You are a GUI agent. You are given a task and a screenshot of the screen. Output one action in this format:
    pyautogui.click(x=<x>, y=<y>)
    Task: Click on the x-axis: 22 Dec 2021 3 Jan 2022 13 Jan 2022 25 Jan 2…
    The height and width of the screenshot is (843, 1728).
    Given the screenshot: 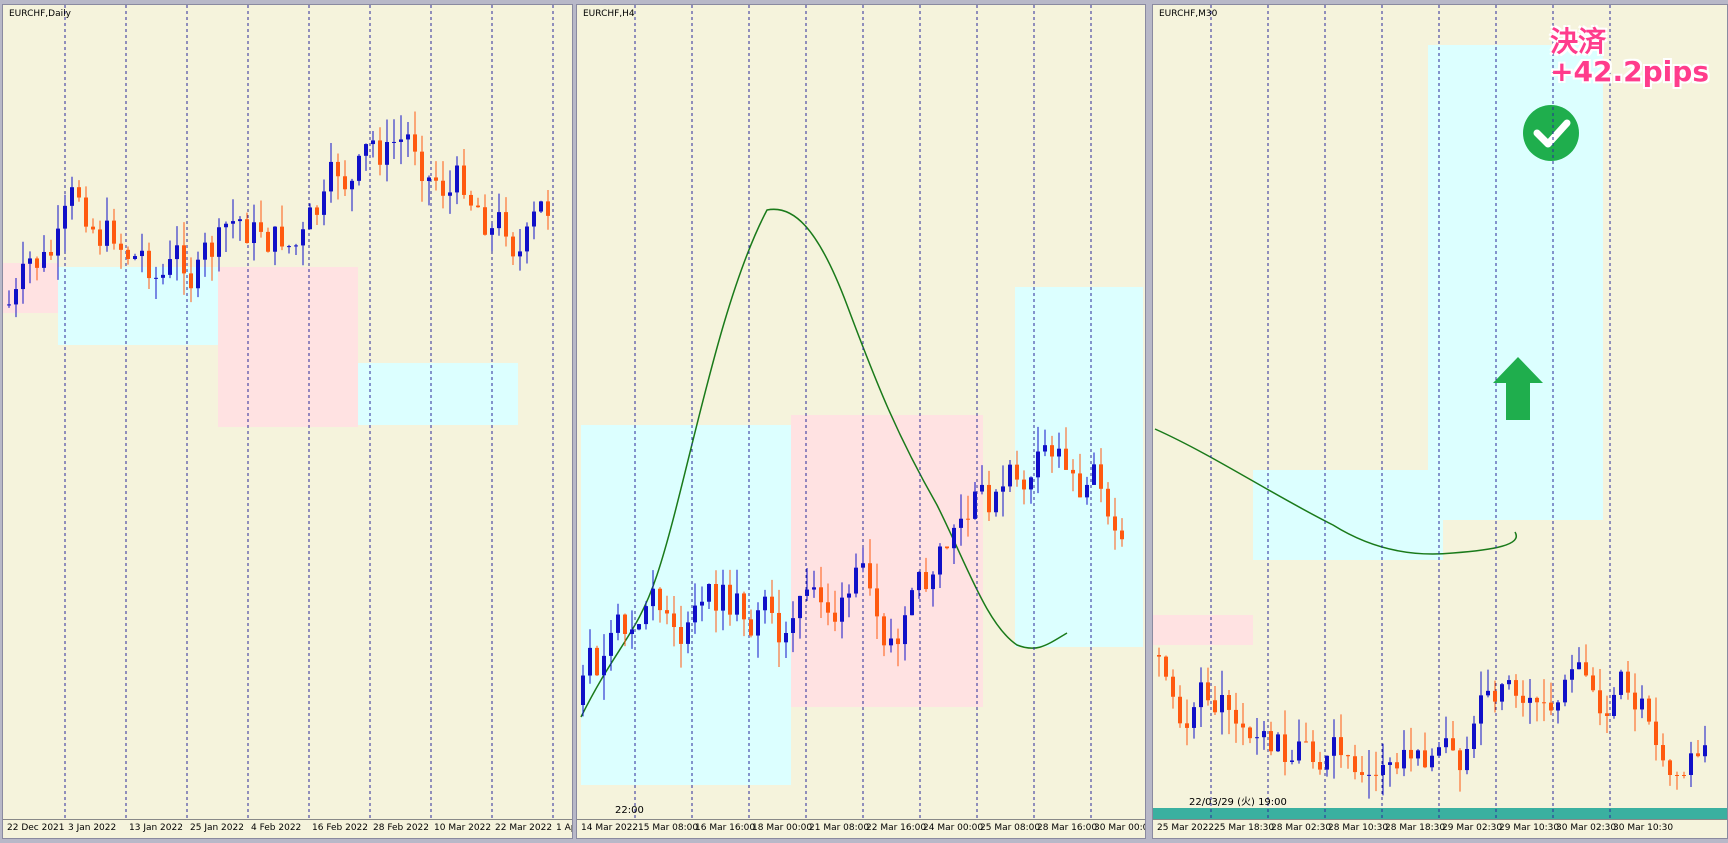 What is the action you would take?
    pyautogui.click(x=287, y=828)
    